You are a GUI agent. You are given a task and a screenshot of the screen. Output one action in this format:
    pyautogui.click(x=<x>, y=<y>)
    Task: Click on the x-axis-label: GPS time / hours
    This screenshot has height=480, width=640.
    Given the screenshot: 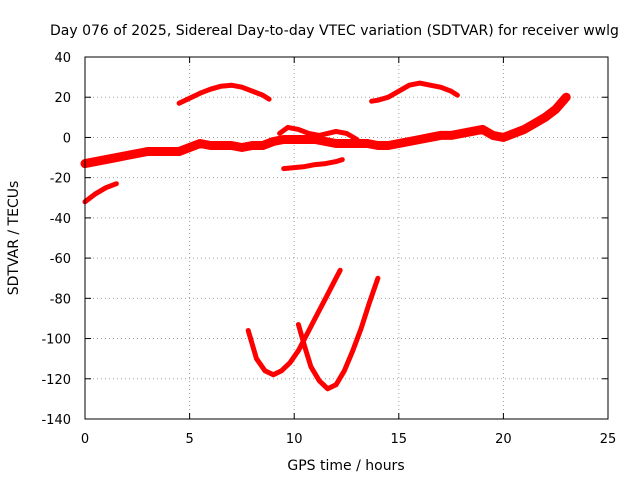 What is the action you would take?
    pyautogui.click(x=345, y=466)
    